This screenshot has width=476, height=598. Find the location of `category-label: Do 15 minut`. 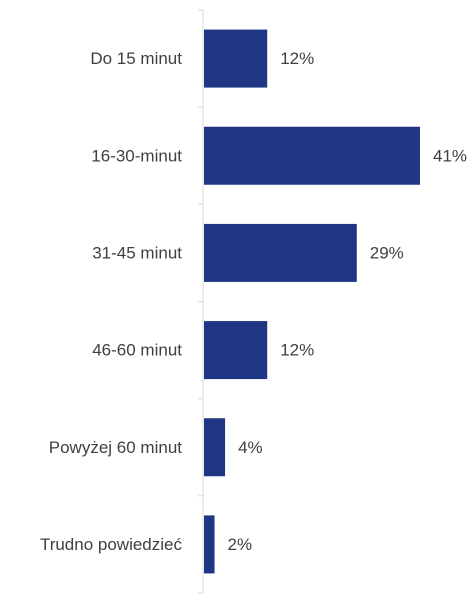

category-label: Do 15 minut is located at coordinates (136, 58).